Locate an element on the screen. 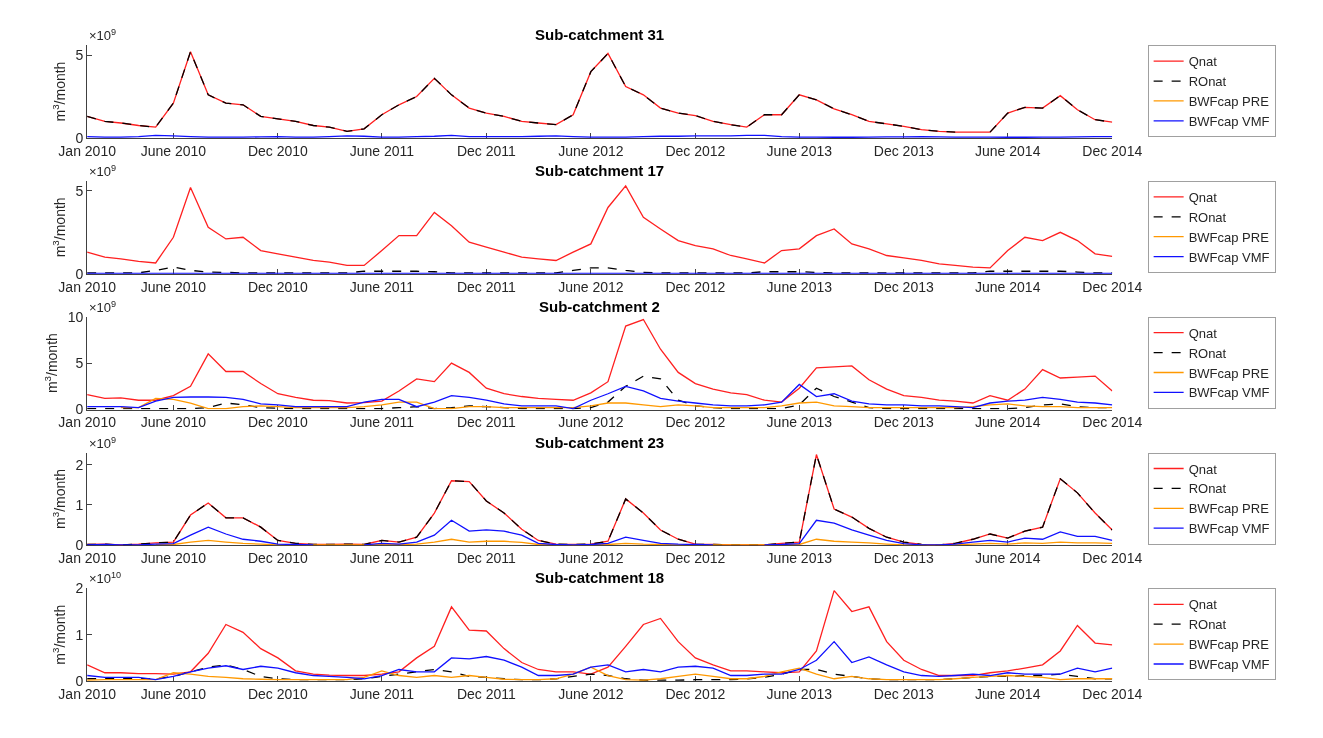 Image resolution: width=1323 pixels, height=738 pixels. chart-title: Sub-catchment 2 is located at coordinates (599, 306).